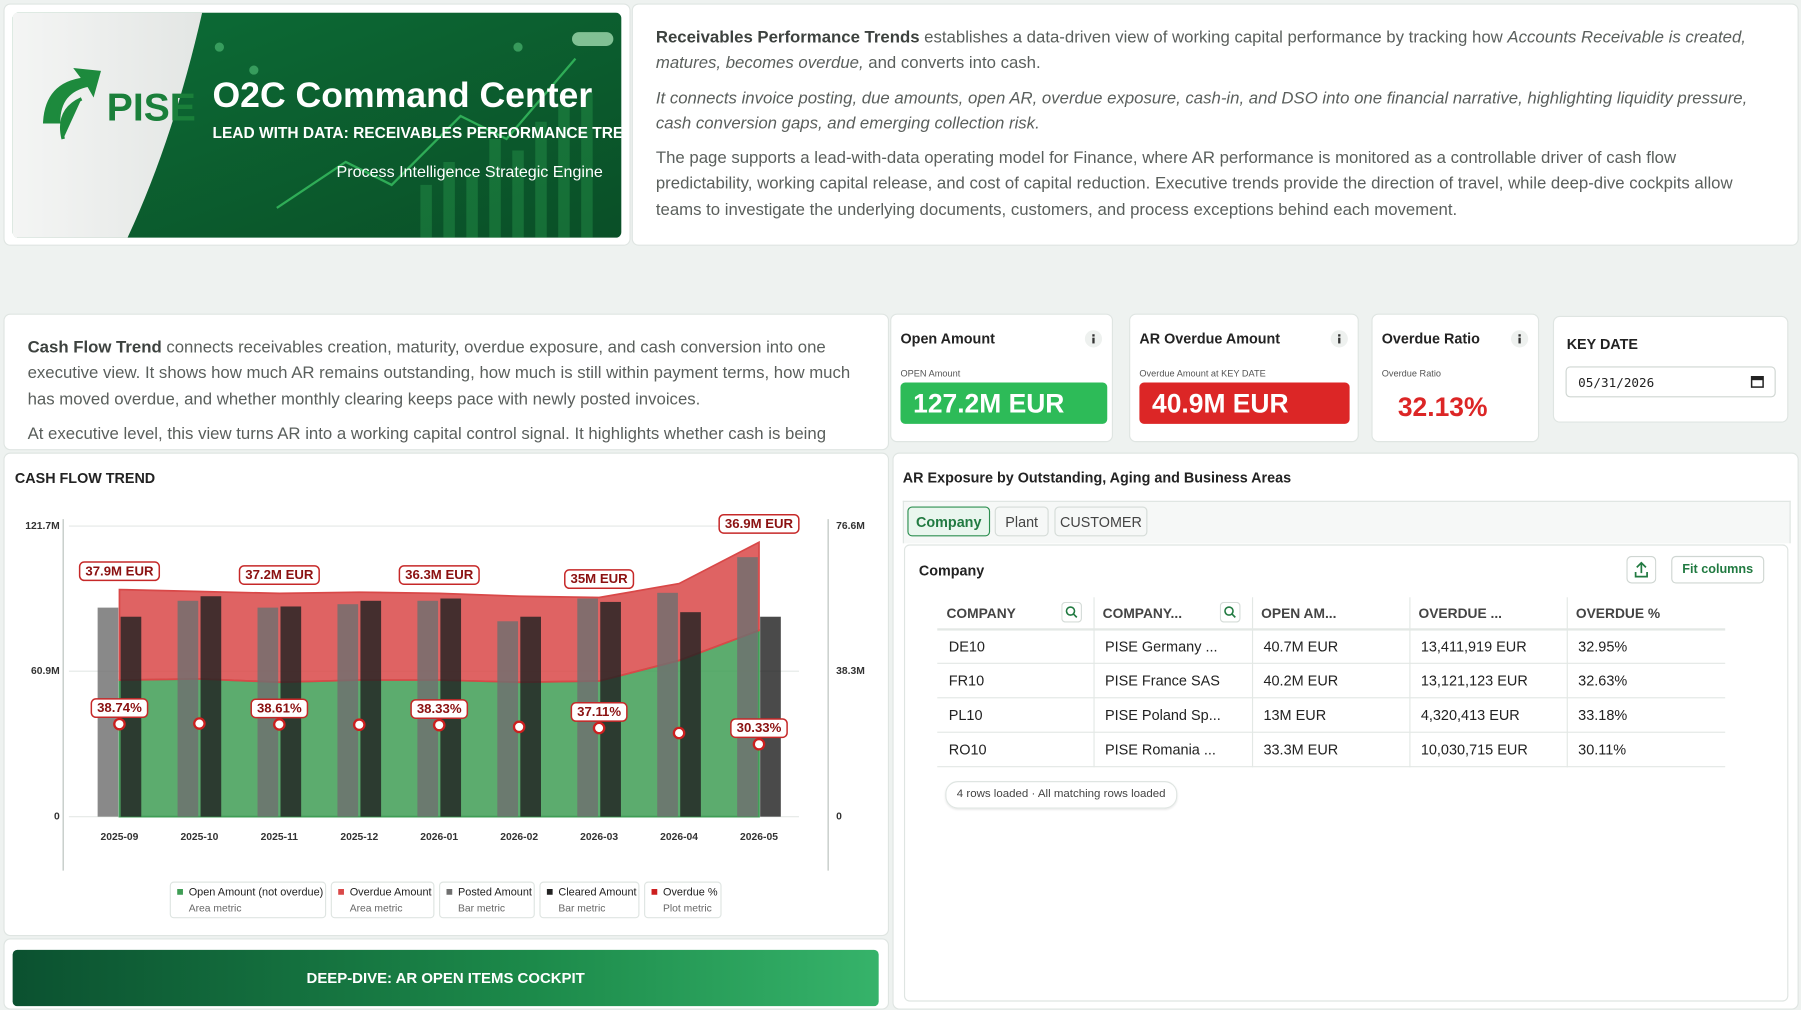 This screenshot has height=1010, width=1801. What do you see at coordinates (967, 750) in the screenshot?
I see `table-cell: RO10` at bounding box center [967, 750].